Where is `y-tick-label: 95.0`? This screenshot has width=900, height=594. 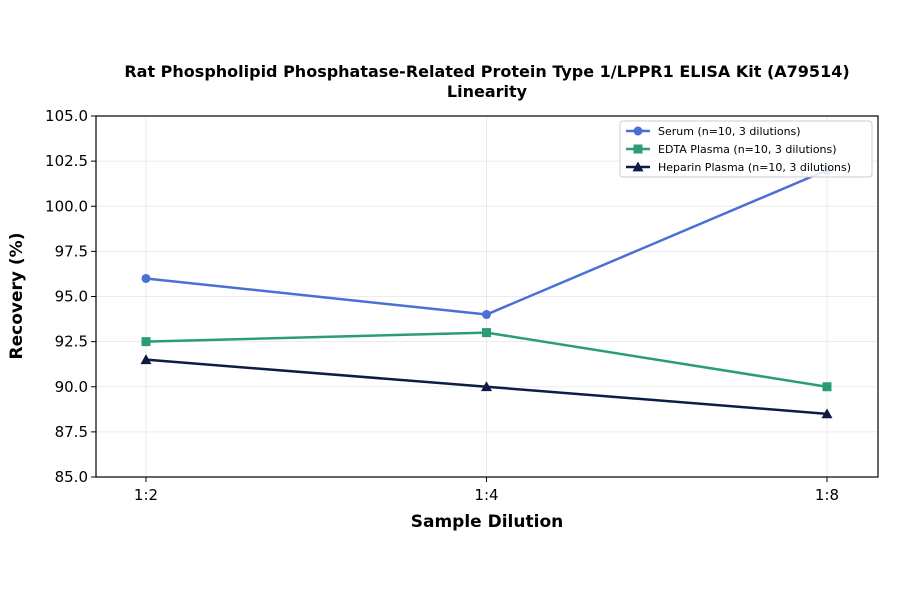 y-tick-label: 95.0 is located at coordinates (71, 297).